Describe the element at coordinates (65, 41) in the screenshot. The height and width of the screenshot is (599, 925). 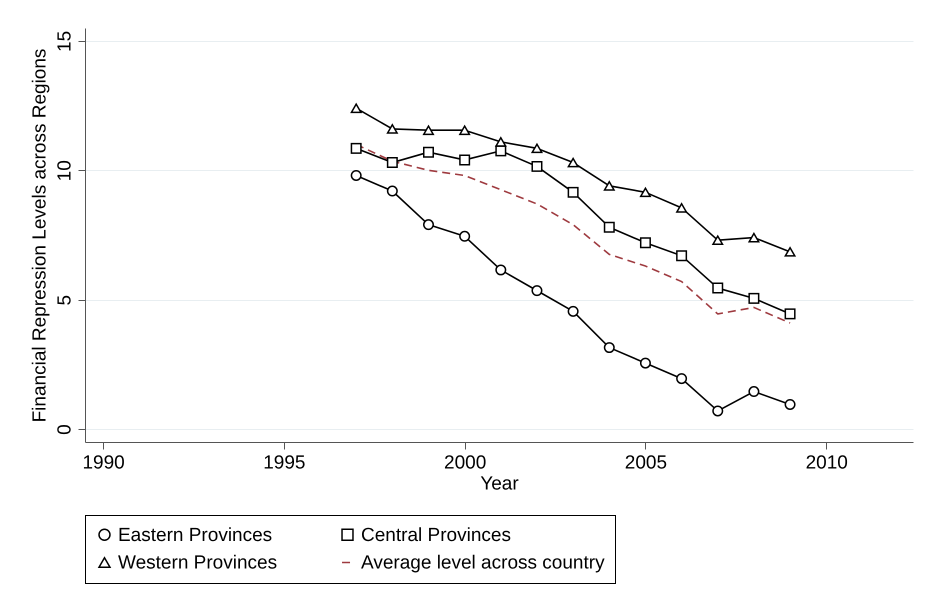
I see `y-tick-label: 15` at that location.